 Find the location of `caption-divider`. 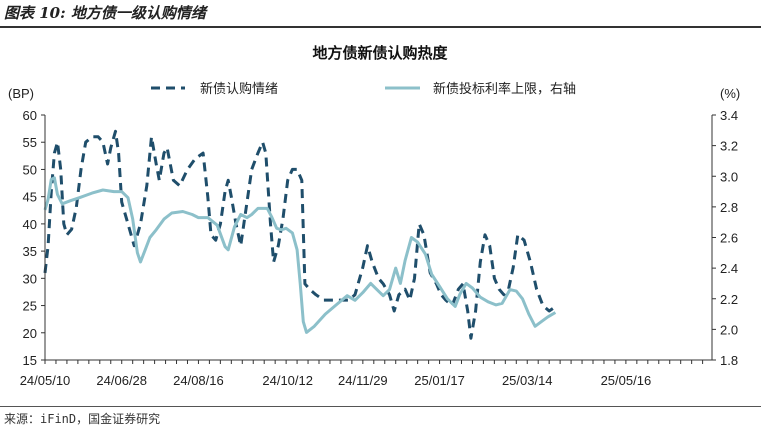

caption-divider is located at coordinates (380, 27).